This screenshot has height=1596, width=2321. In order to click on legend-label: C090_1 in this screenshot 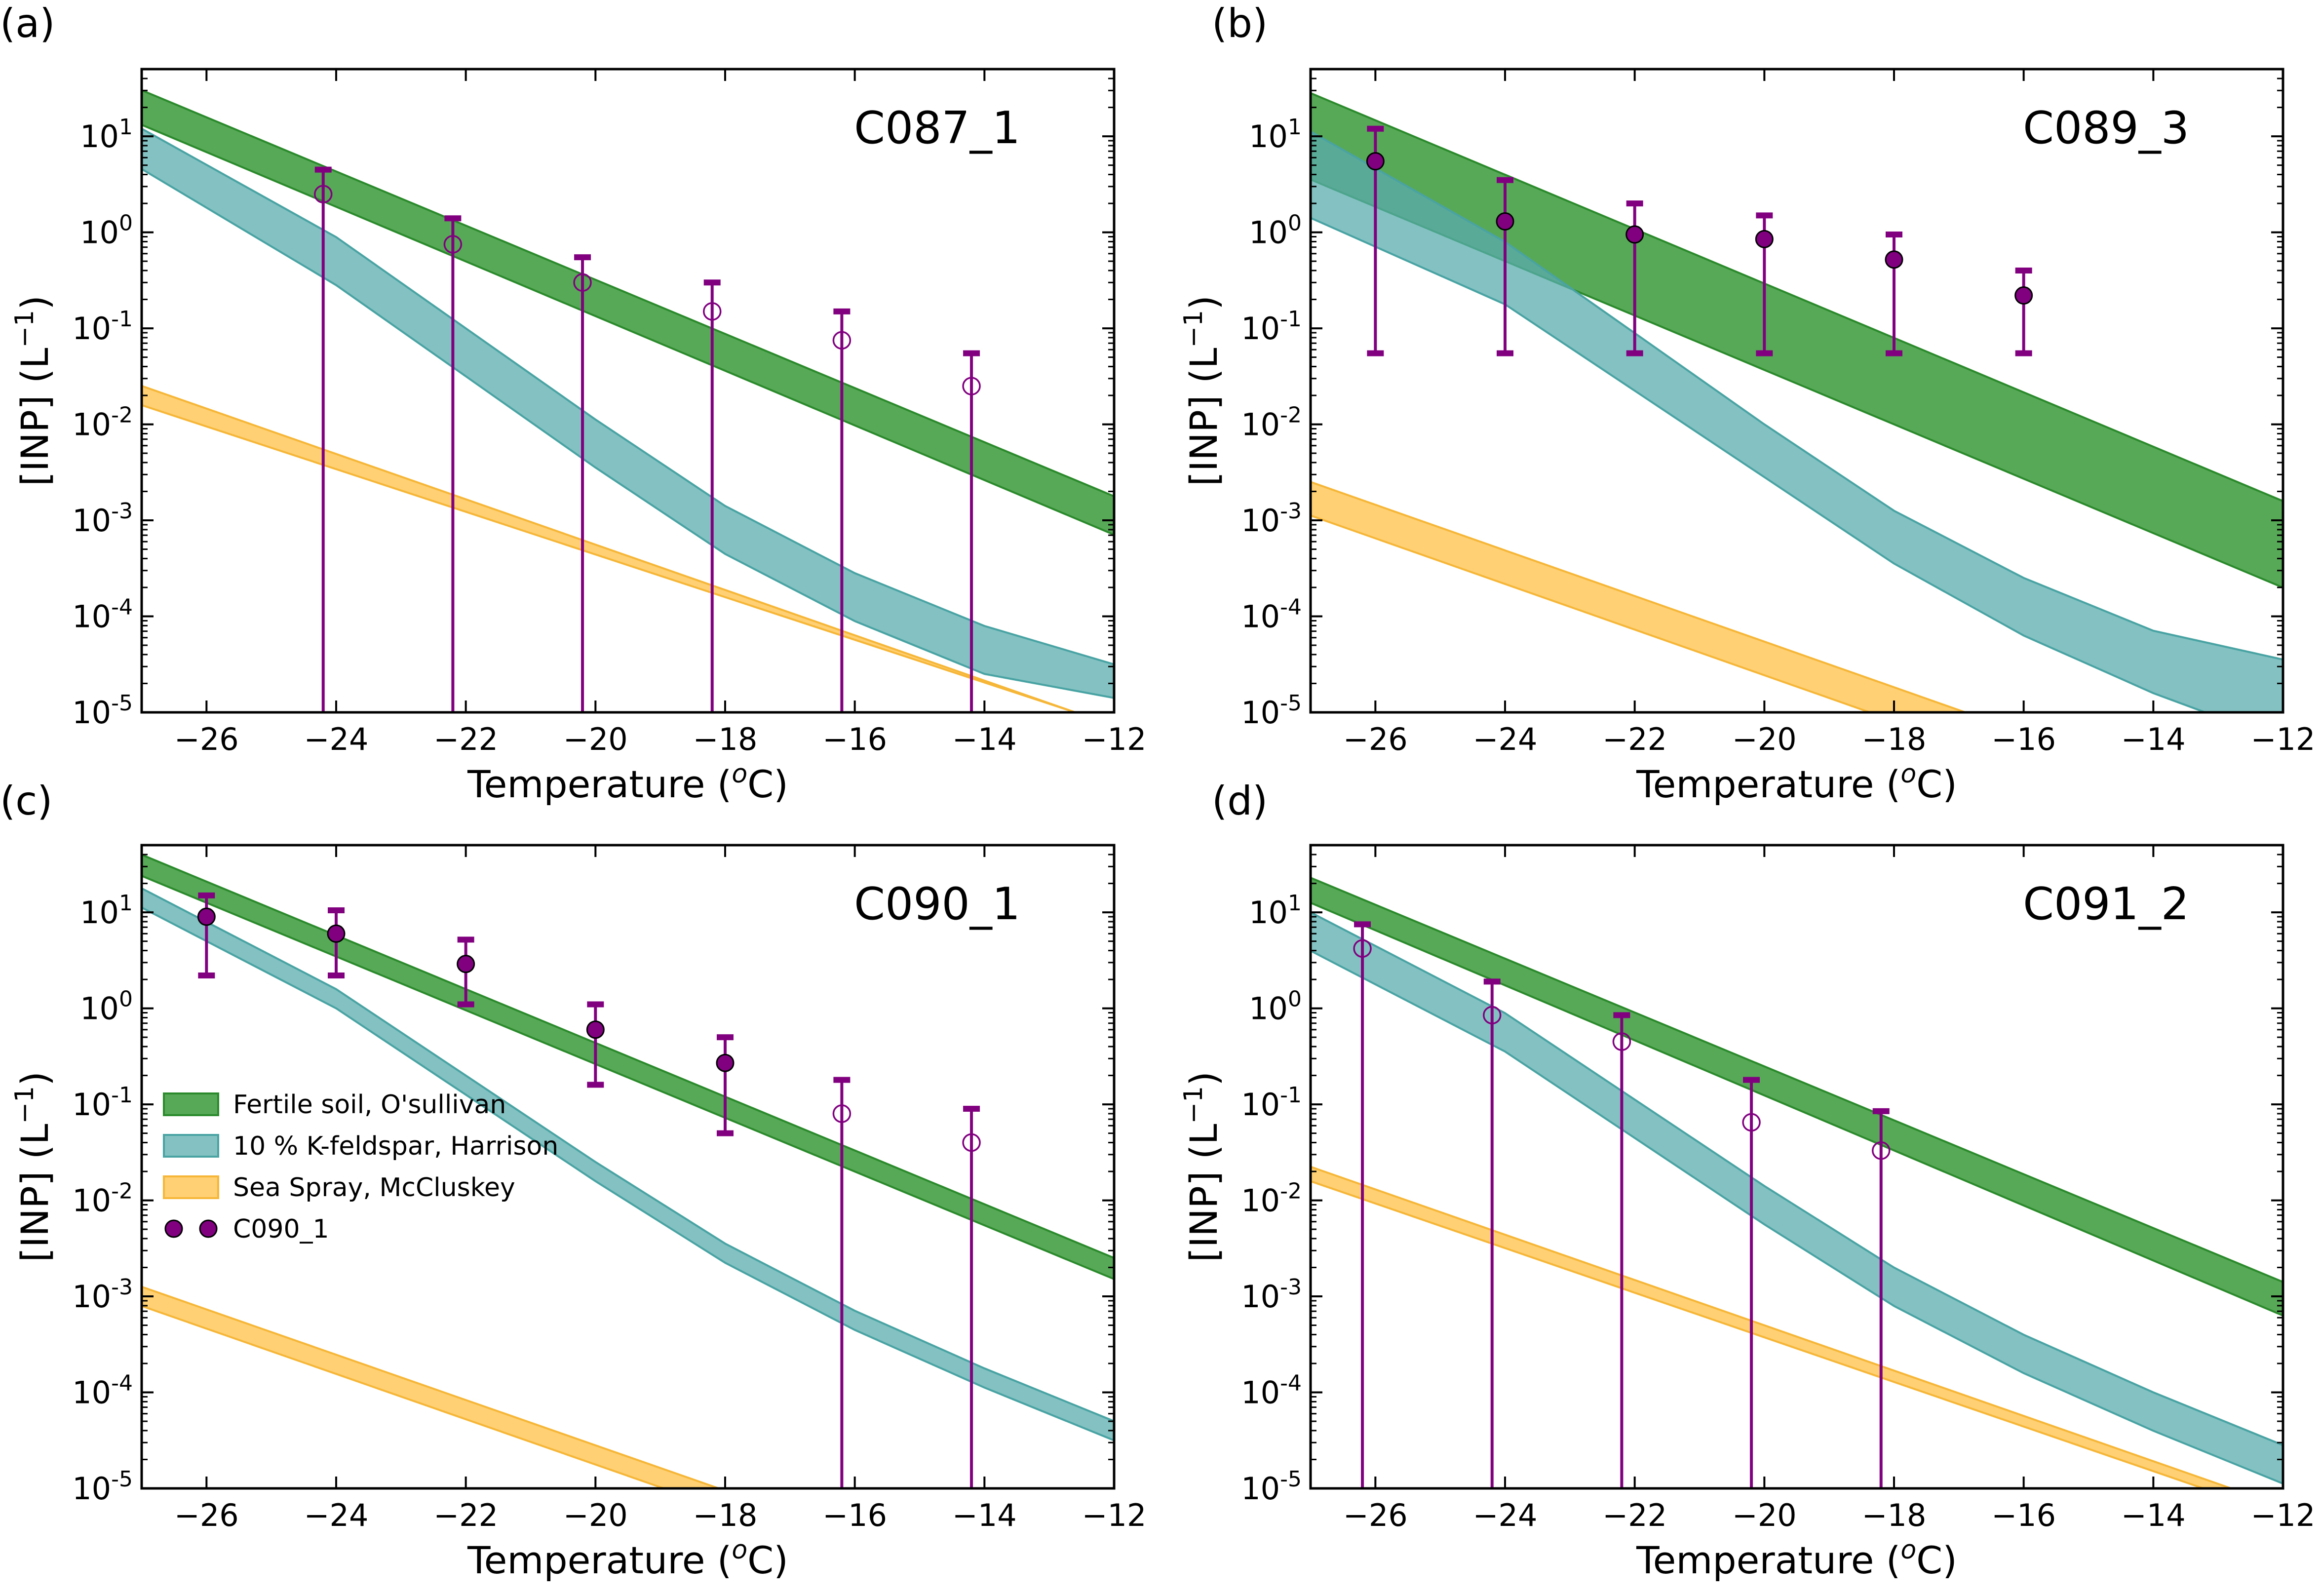, I will do `click(281, 1229)`.